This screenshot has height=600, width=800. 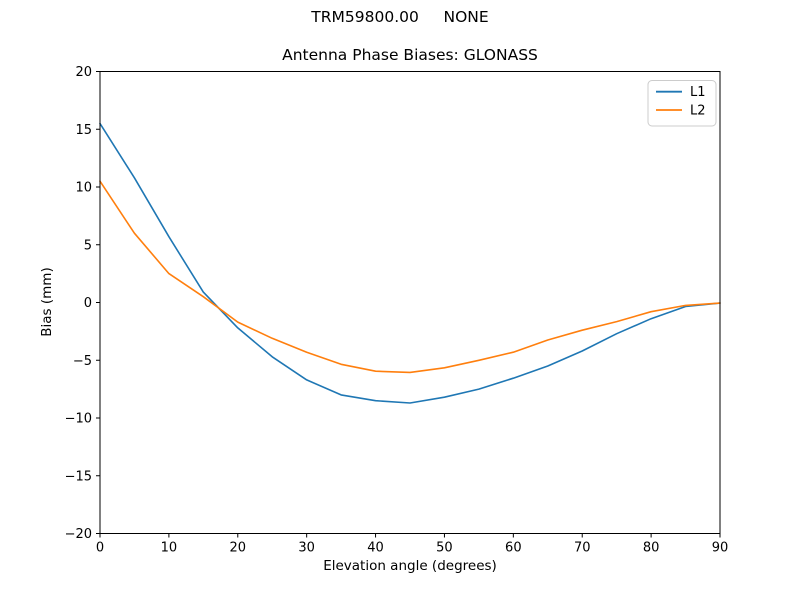 I want to click on chart-title: Antenna Phase Biases: GLONASS, so click(x=410, y=55).